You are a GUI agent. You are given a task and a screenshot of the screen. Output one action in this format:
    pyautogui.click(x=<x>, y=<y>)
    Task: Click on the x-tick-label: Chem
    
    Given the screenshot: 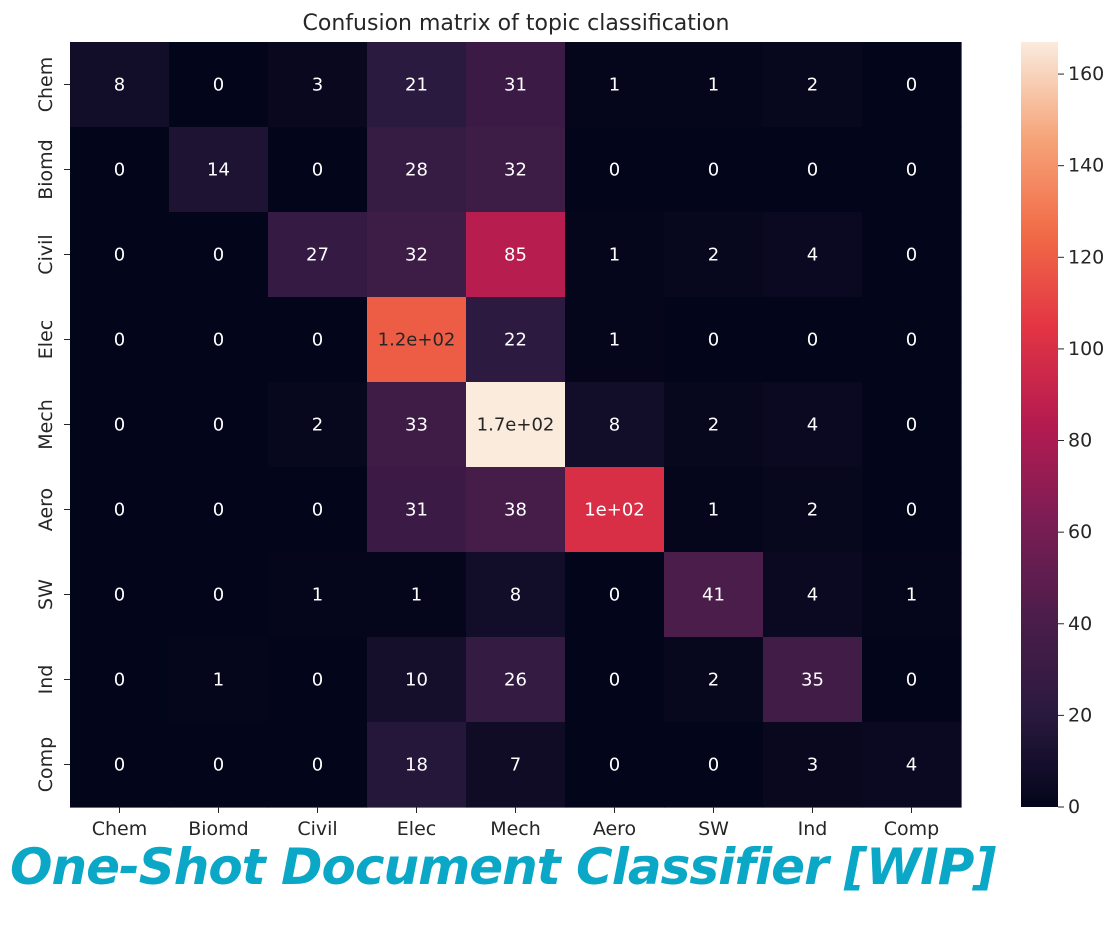 What is the action you would take?
    pyautogui.click(x=120, y=829)
    